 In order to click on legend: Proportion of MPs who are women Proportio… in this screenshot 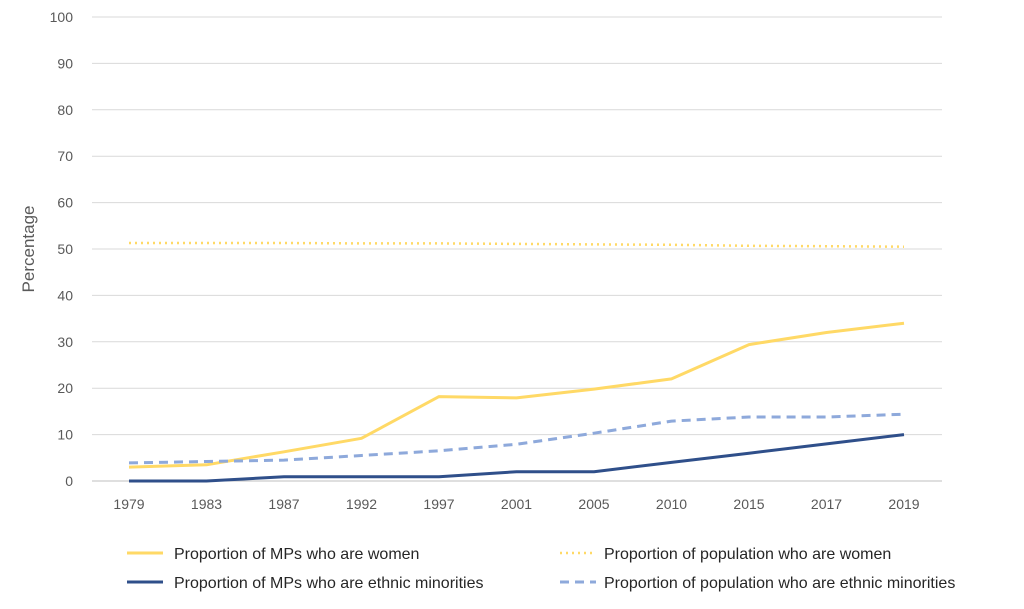, I will do `click(541, 569)`.